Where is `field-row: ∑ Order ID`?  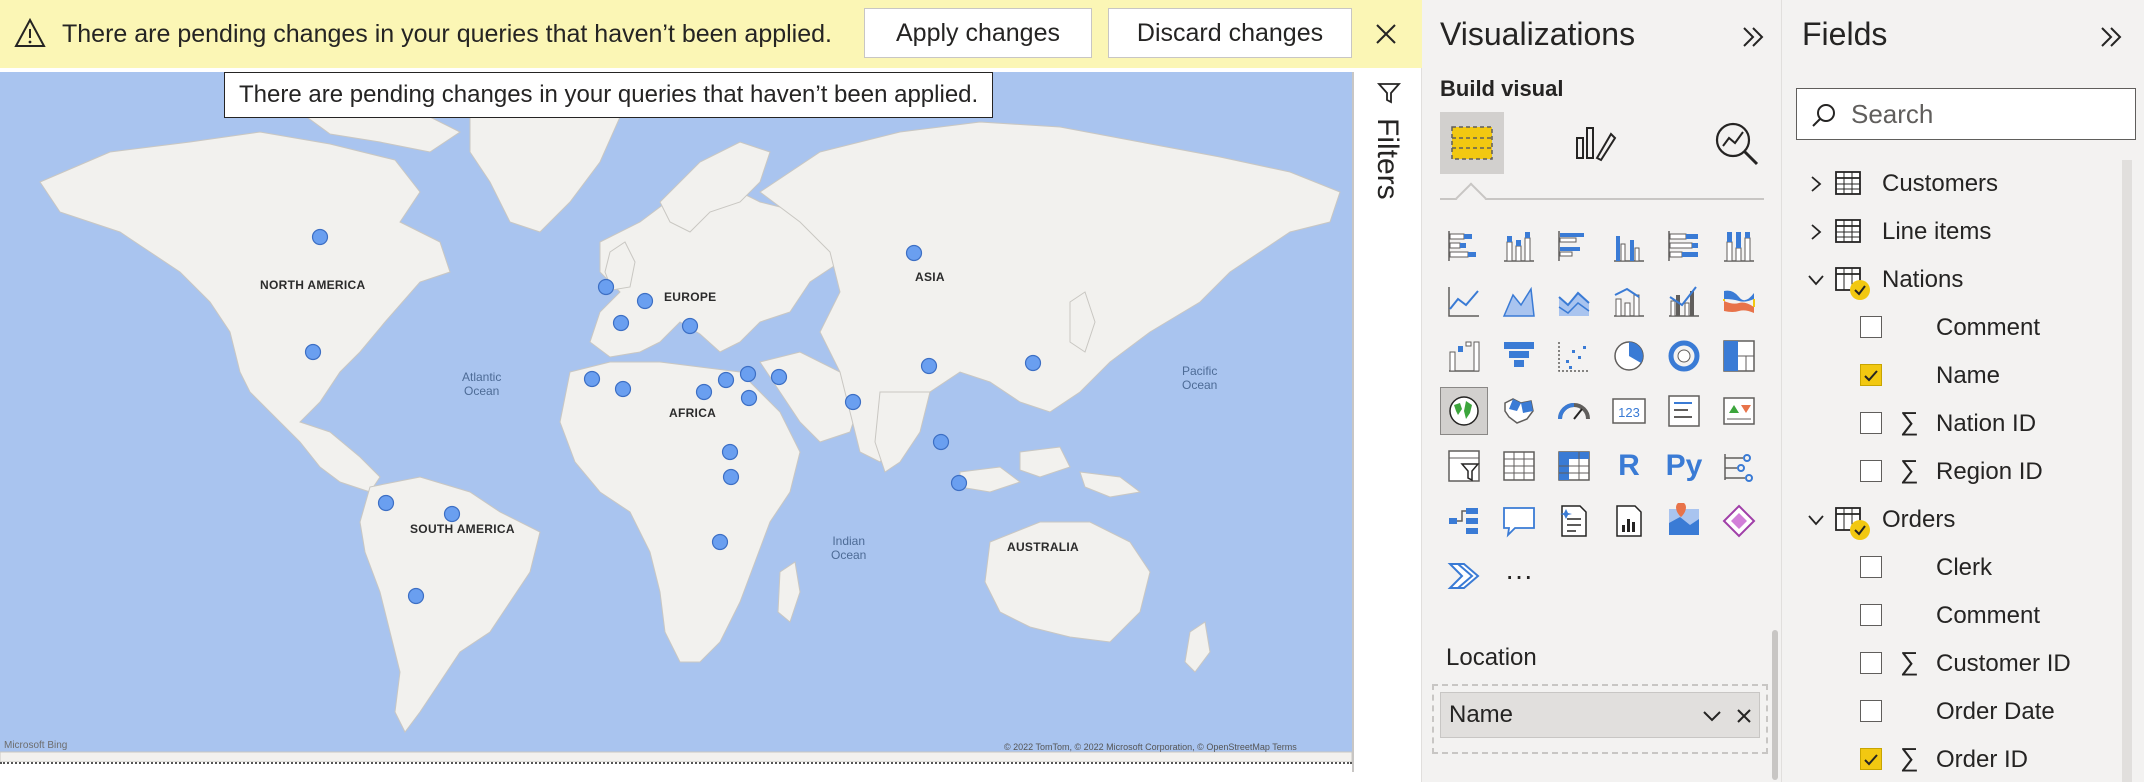
field-row: ∑ Order ID is located at coordinates (1959, 760).